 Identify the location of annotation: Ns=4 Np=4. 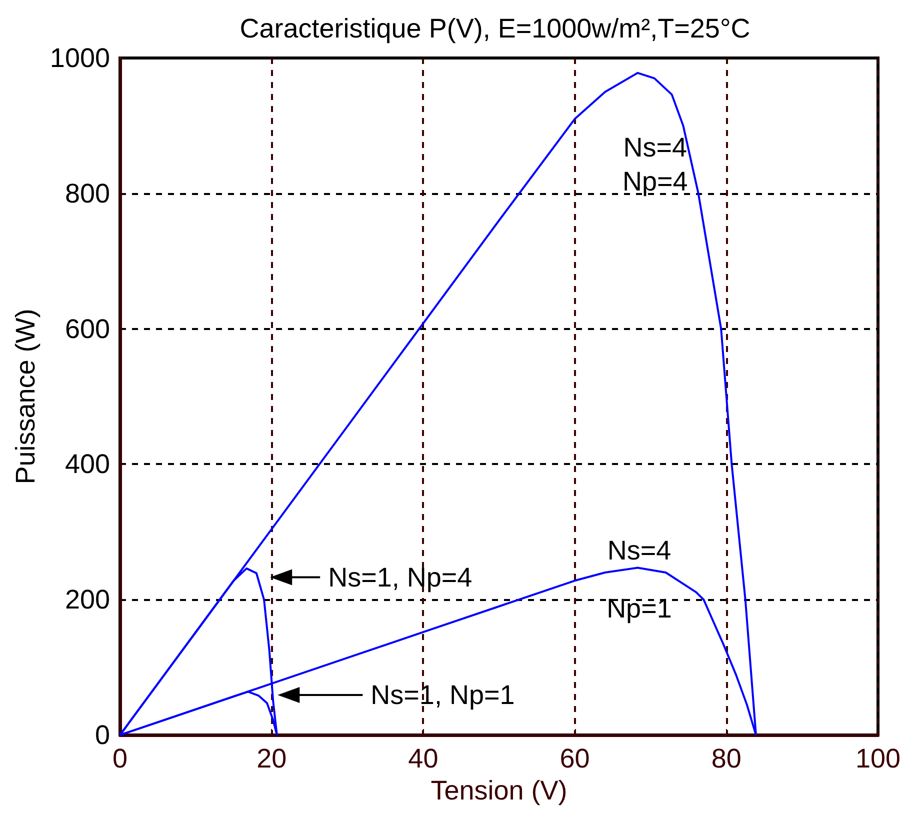
(655, 164).